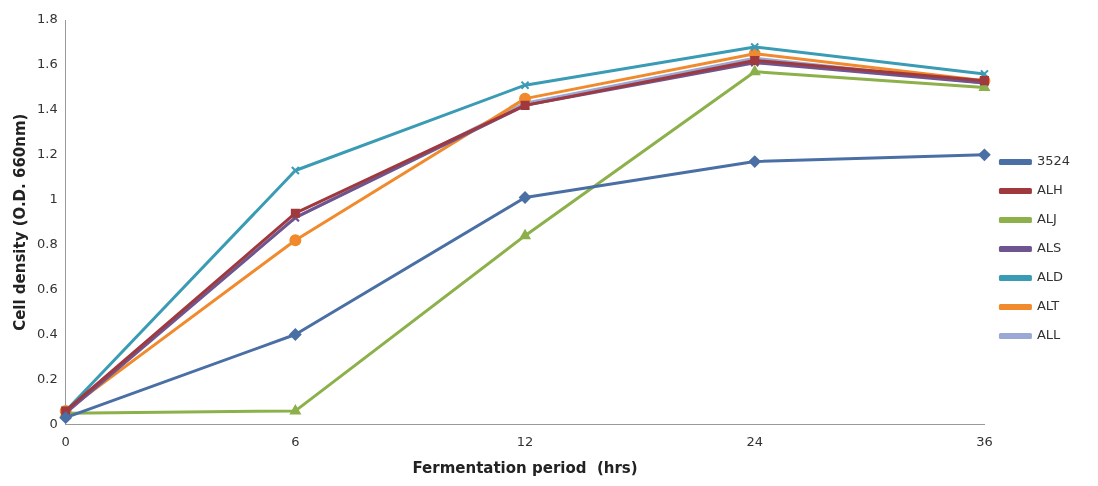  Describe the element at coordinates (525, 441) in the screenshot. I see `x-tick-label: 12` at that location.